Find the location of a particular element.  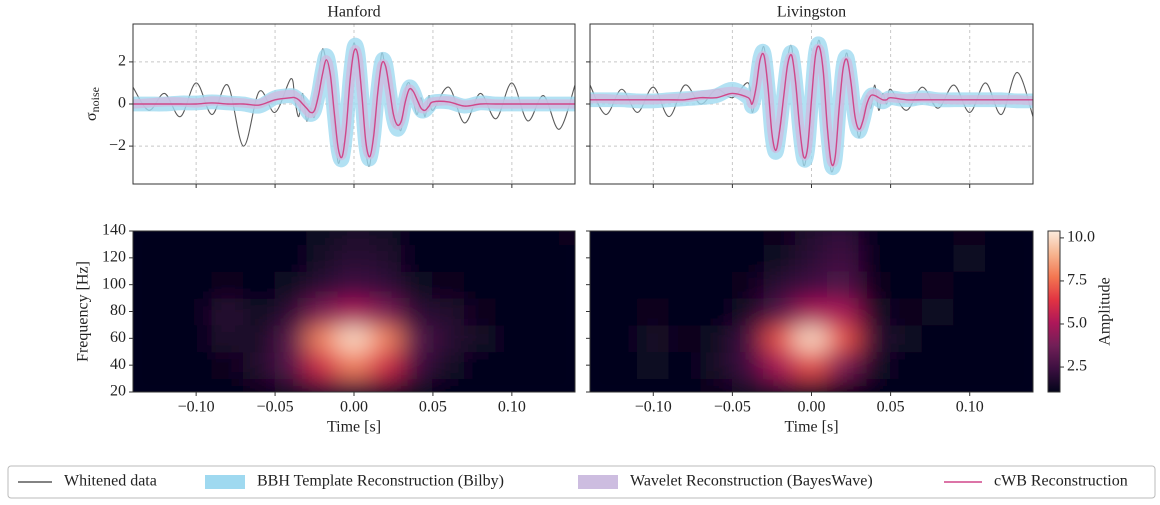

y-axis-label-subscript: noise is located at coordinates (95, 99).